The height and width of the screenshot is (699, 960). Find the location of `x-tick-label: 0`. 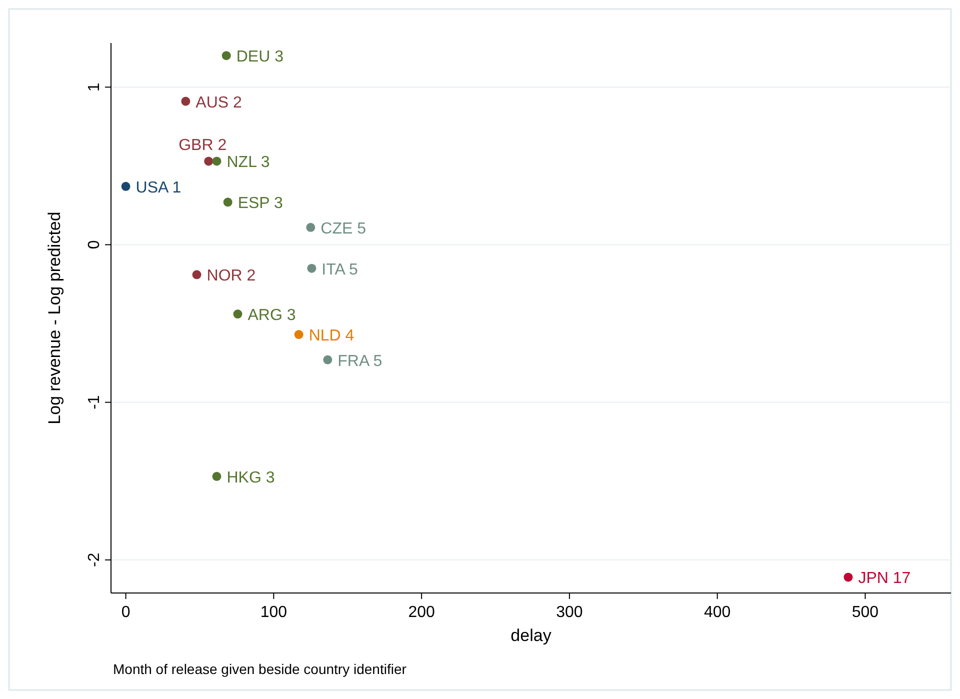

x-tick-label: 0 is located at coordinates (125, 612).